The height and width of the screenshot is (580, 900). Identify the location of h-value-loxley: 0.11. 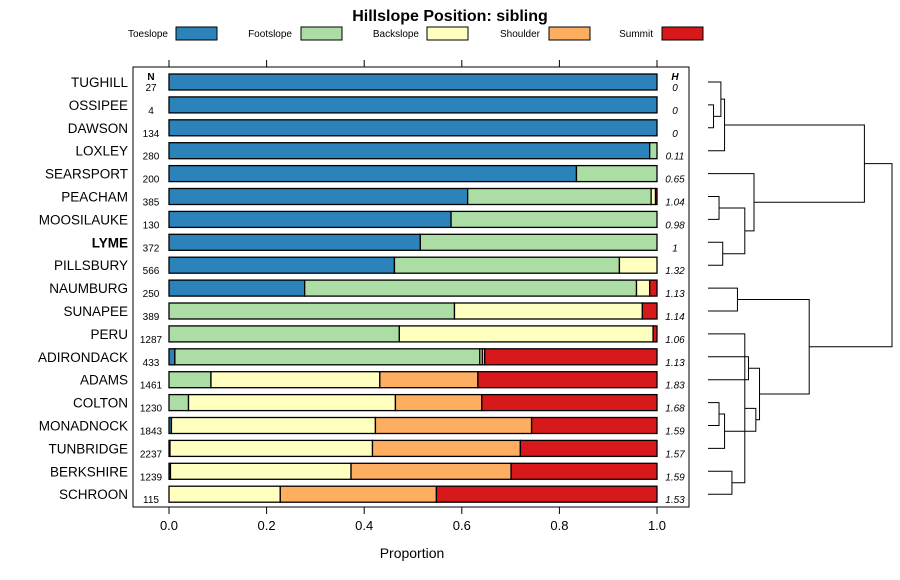
(675, 157).